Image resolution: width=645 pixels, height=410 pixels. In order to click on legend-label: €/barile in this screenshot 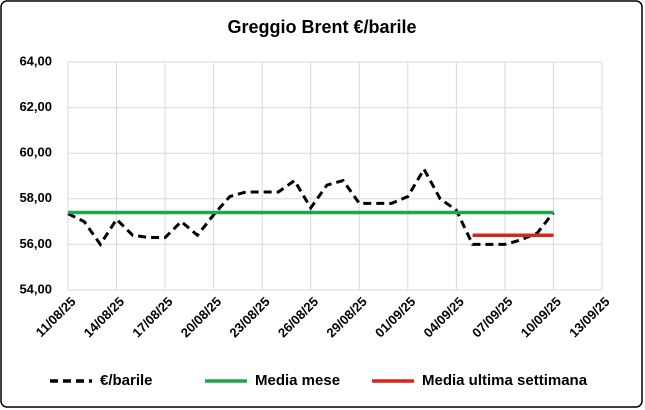, I will do `click(126, 380)`.